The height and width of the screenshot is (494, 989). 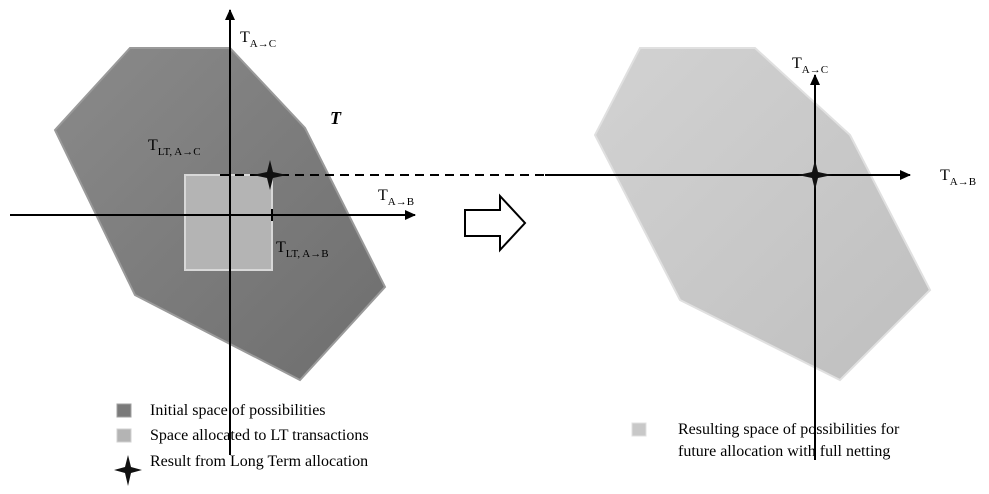 I want to click on lt-label: TLT, A→C, so click(x=174, y=147).